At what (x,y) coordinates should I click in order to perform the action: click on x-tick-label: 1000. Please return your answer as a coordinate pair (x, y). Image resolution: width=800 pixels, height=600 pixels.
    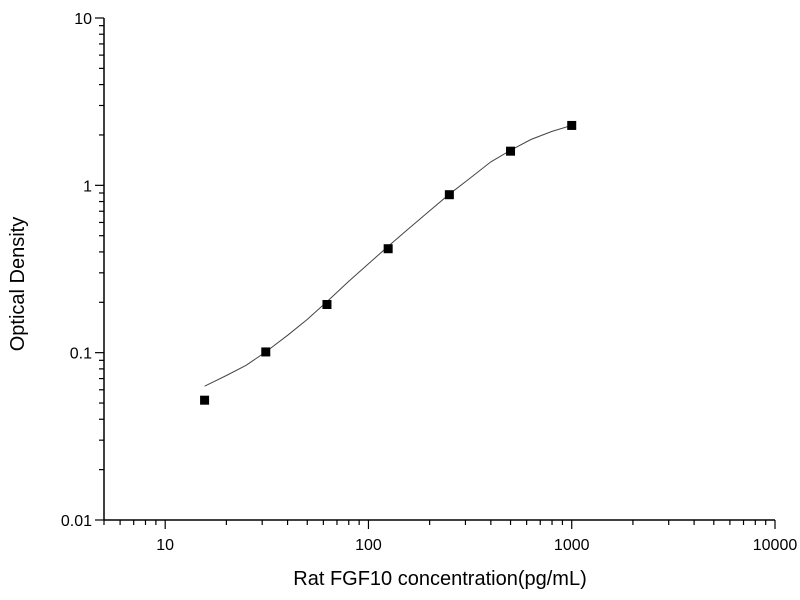
    Looking at the image, I should click on (572, 545).